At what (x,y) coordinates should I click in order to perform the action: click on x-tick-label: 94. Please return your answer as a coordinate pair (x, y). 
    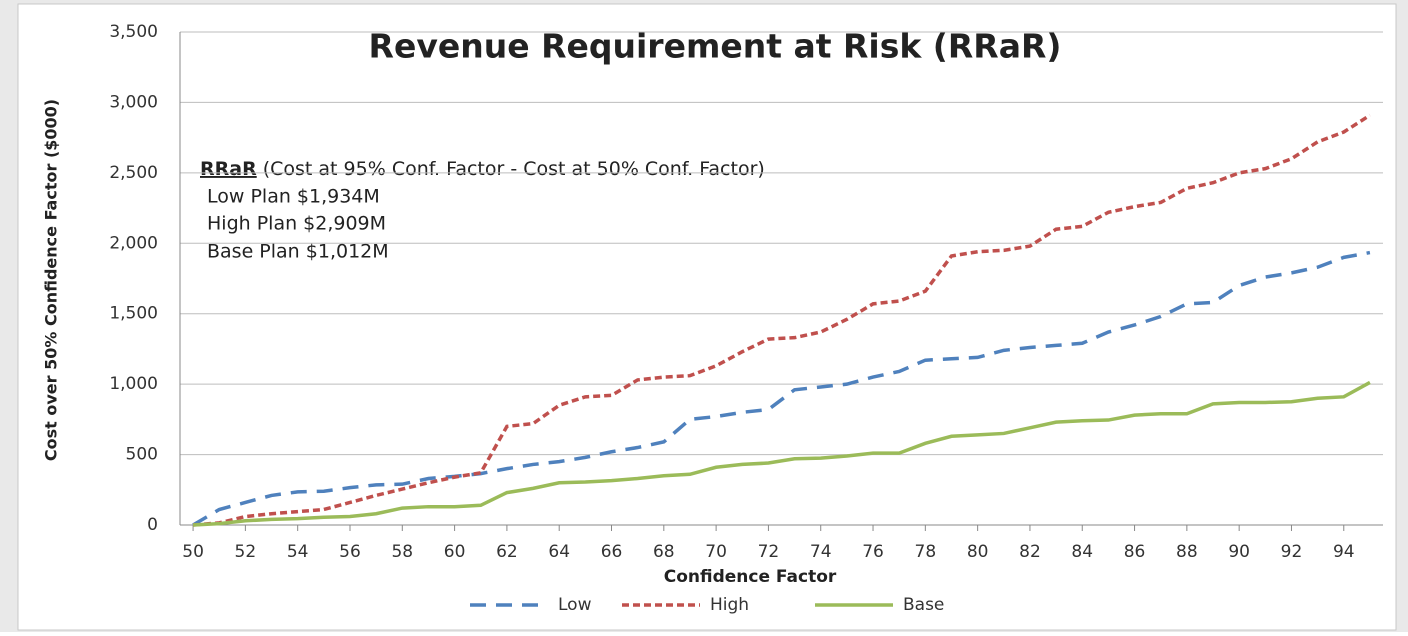
    Looking at the image, I should click on (1344, 552).